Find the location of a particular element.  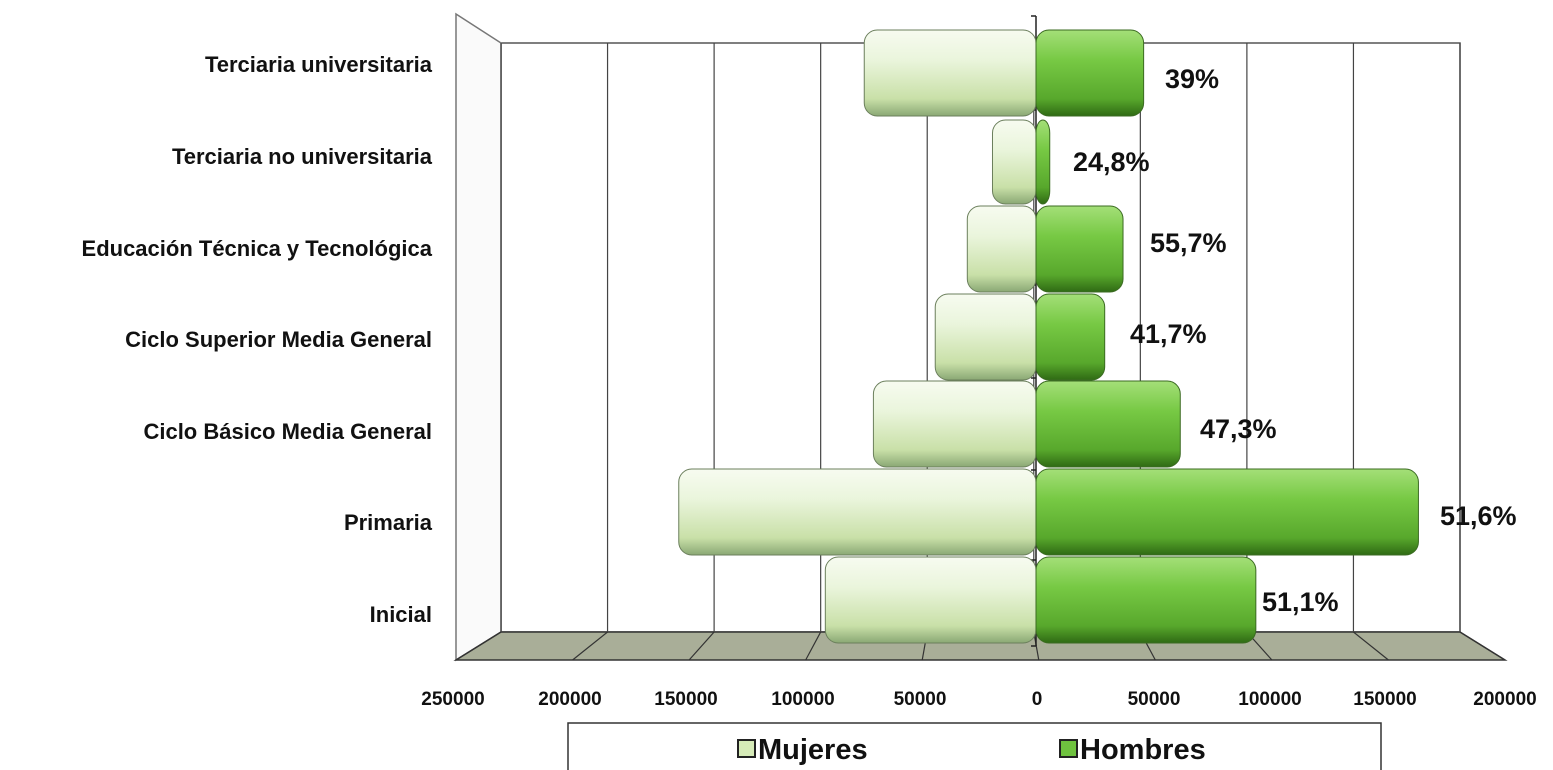

category-label: Inicial is located at coordinates (401, 614).